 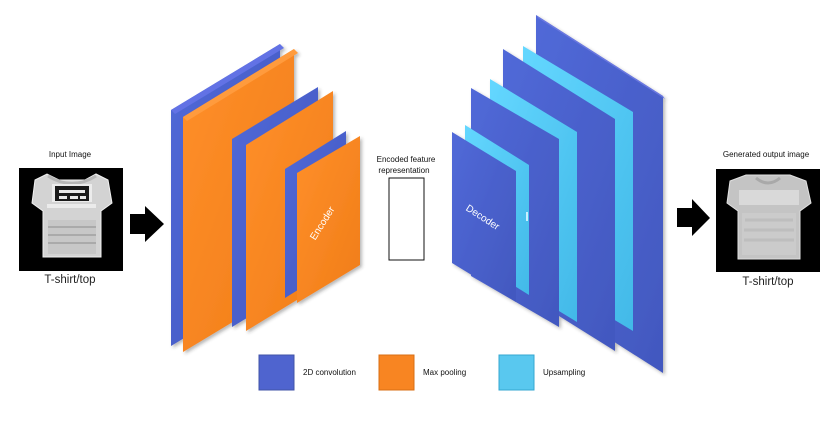 What do you see at coordinates (403, 170) in the screenshot?
I see `encoded-feature-label-line-2: representation` at bounding box center [403, 170].